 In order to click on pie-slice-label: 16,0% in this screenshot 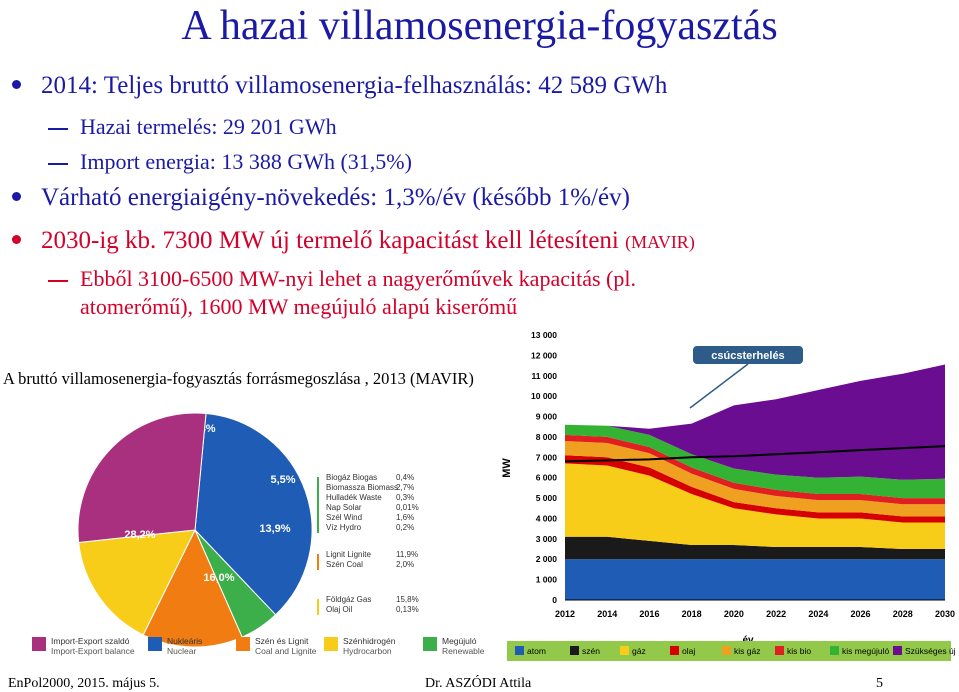, I will do `click(218, 578)`.